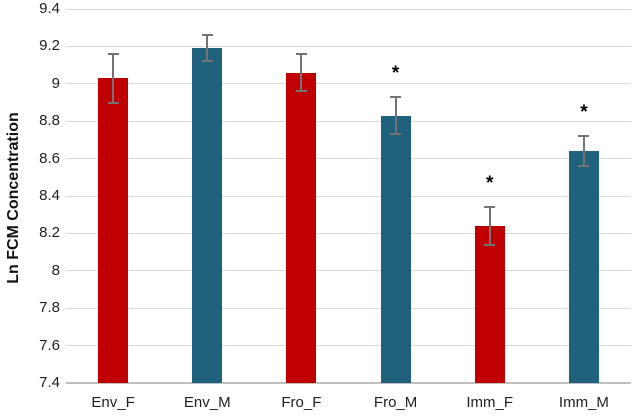  What do you see at coordinates (348, 383) in the screenshot?
I see `x-axis-baseline` at bounding box center [348, 383].